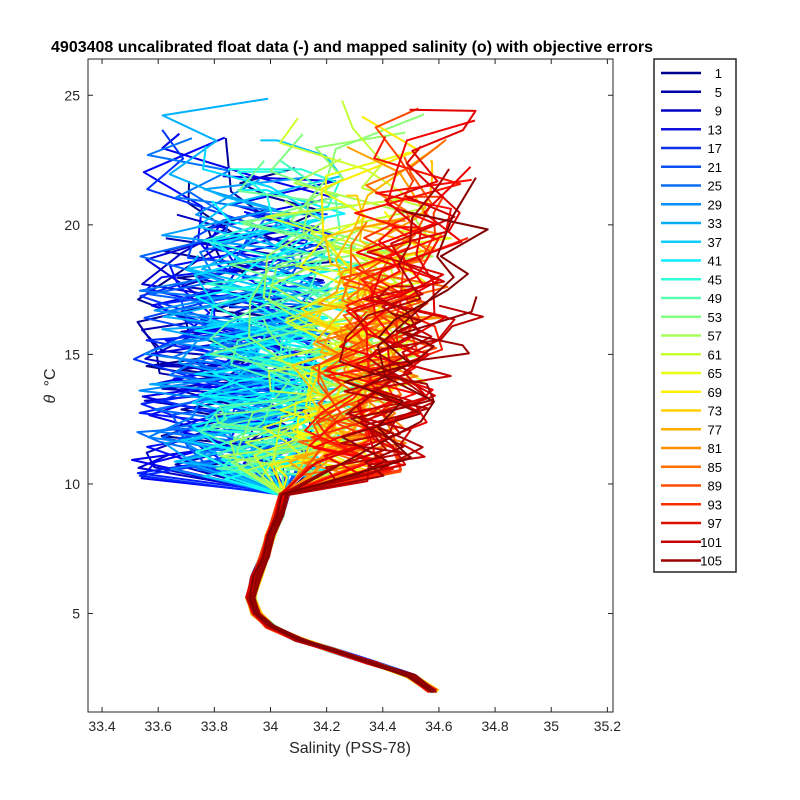 The height and width of the screenshot is (800, 800). Describe the element at coordinates (715, 317) in the screenshot. I see `legend-label: 53` at that location.